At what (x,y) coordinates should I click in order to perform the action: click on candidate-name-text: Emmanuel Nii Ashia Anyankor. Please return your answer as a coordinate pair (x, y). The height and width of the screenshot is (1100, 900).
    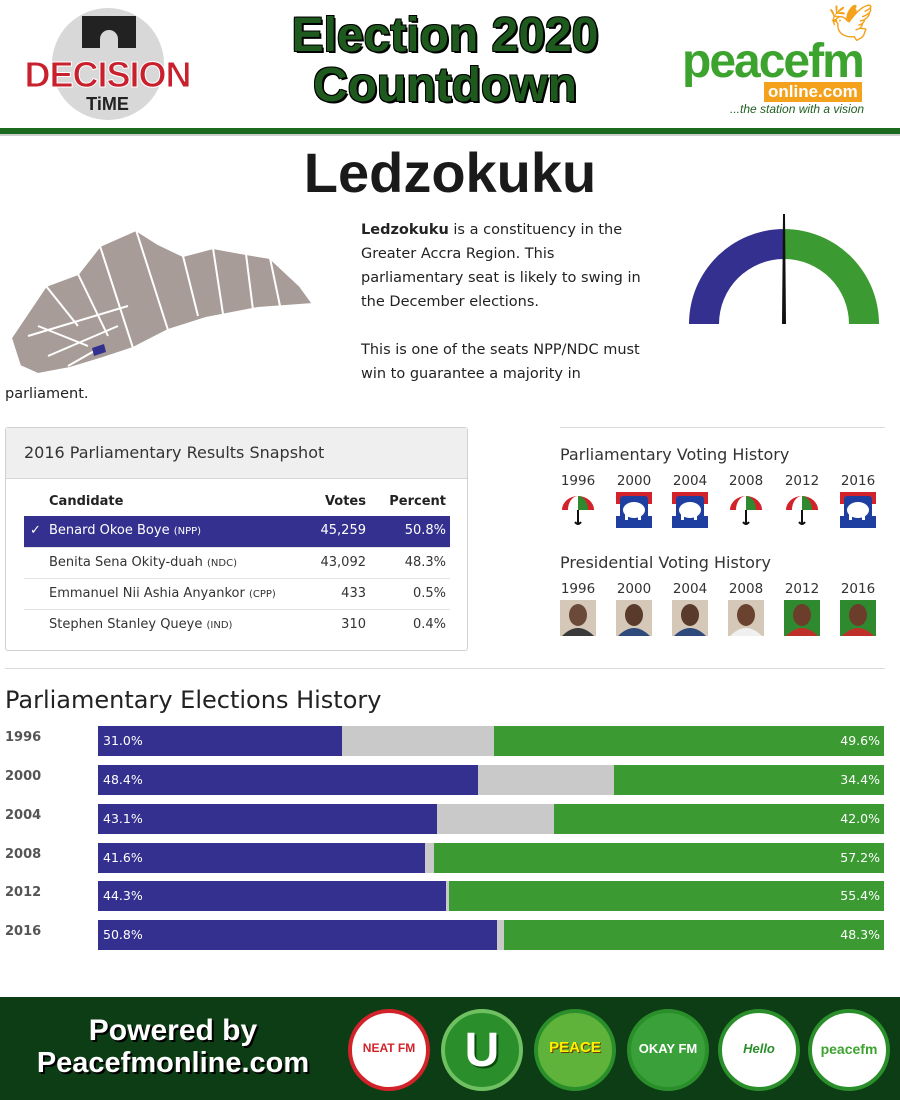
    Looking at the image, I should click on (147, 593).